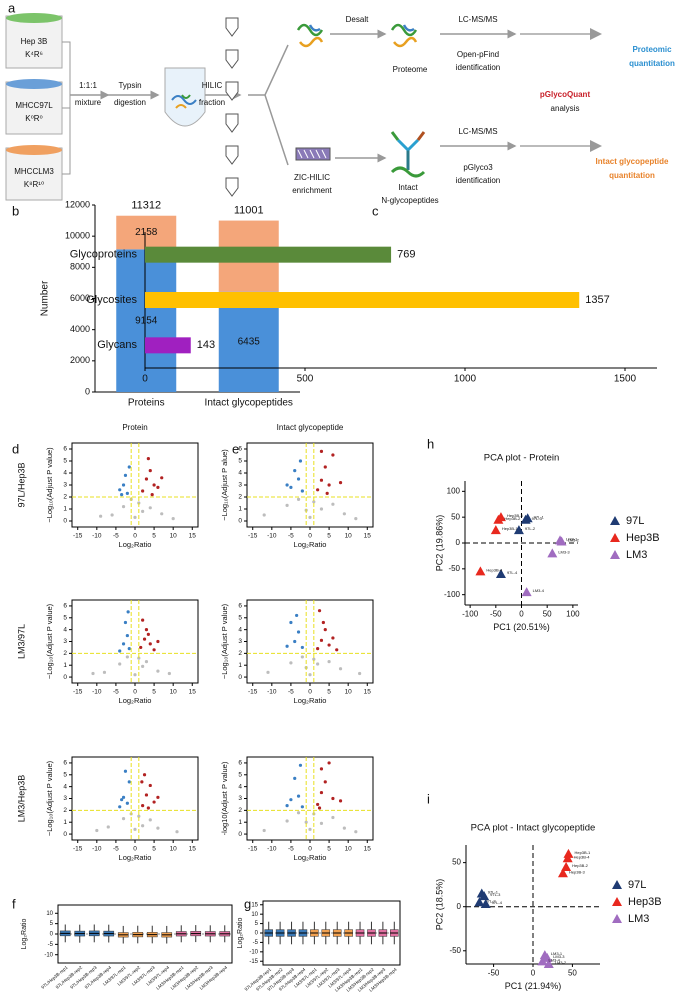 The height and width of the screenshot is (1005, 685). Describe the element at coordinates (174, 848) in the screenshot. I see `x-tick-label: 10` at that location.